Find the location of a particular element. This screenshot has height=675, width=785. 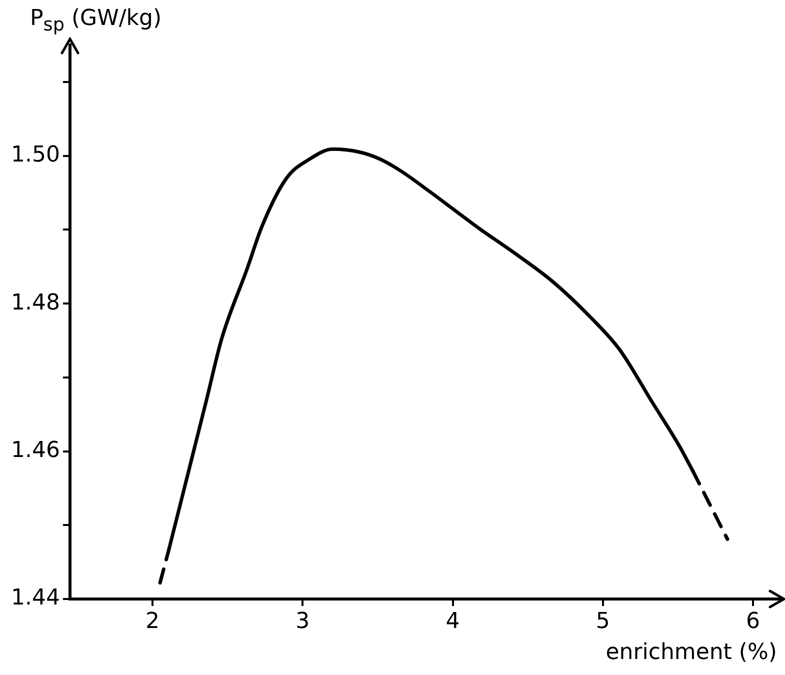

y-tick-label: 1.44 is located at coordinates (35, 598).